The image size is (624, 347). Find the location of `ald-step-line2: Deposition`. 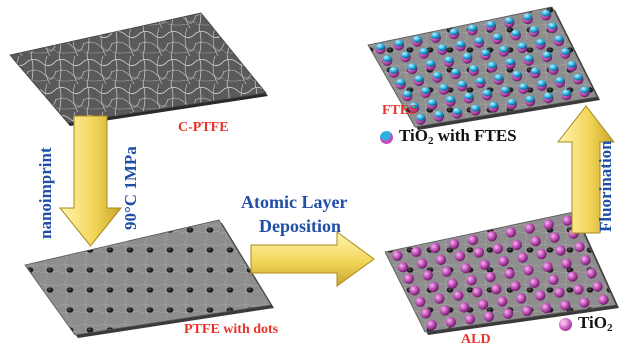

ald-step-line2: Deposition is located at coordinates (300, 226).